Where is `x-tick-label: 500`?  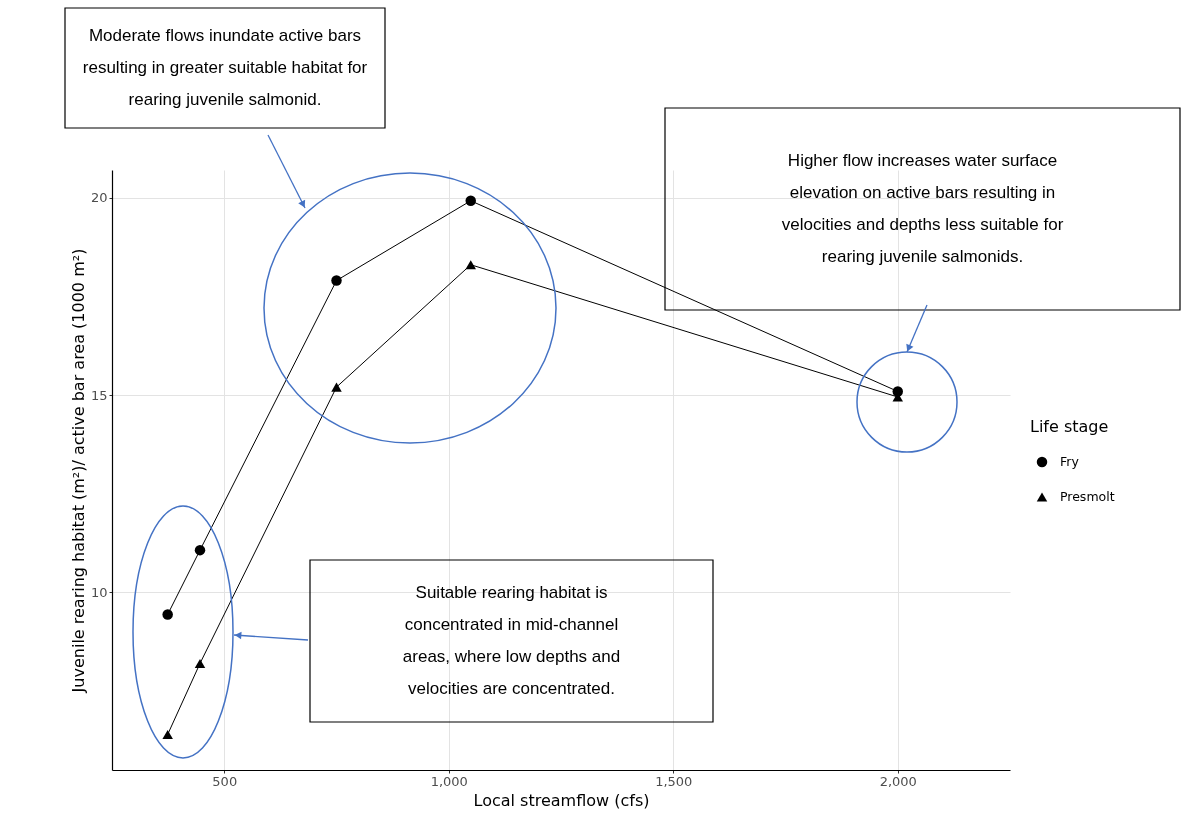
x-tick-label: 500 is located at coordinates (225, 781).